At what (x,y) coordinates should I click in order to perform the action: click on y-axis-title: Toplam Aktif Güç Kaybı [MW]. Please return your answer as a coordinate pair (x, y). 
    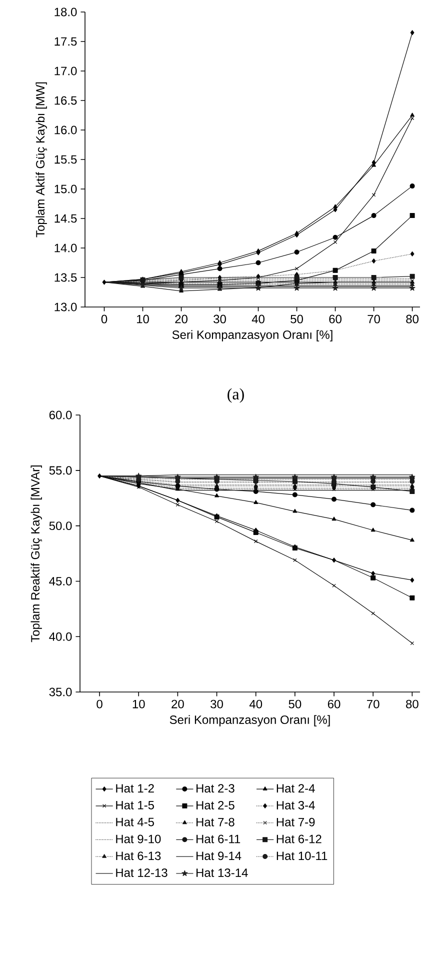
    Looking at the image, I should click on (41, 160).